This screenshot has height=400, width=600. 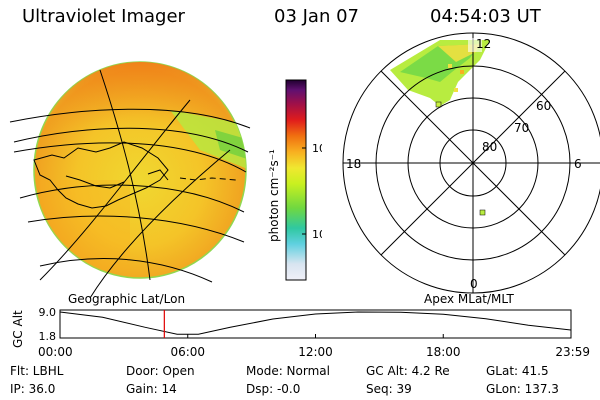 What do you see at coordinates (18, 329) in the screenshot?
I see `altitude-axis-label: GC Alt` at bounding box center [18, 329].